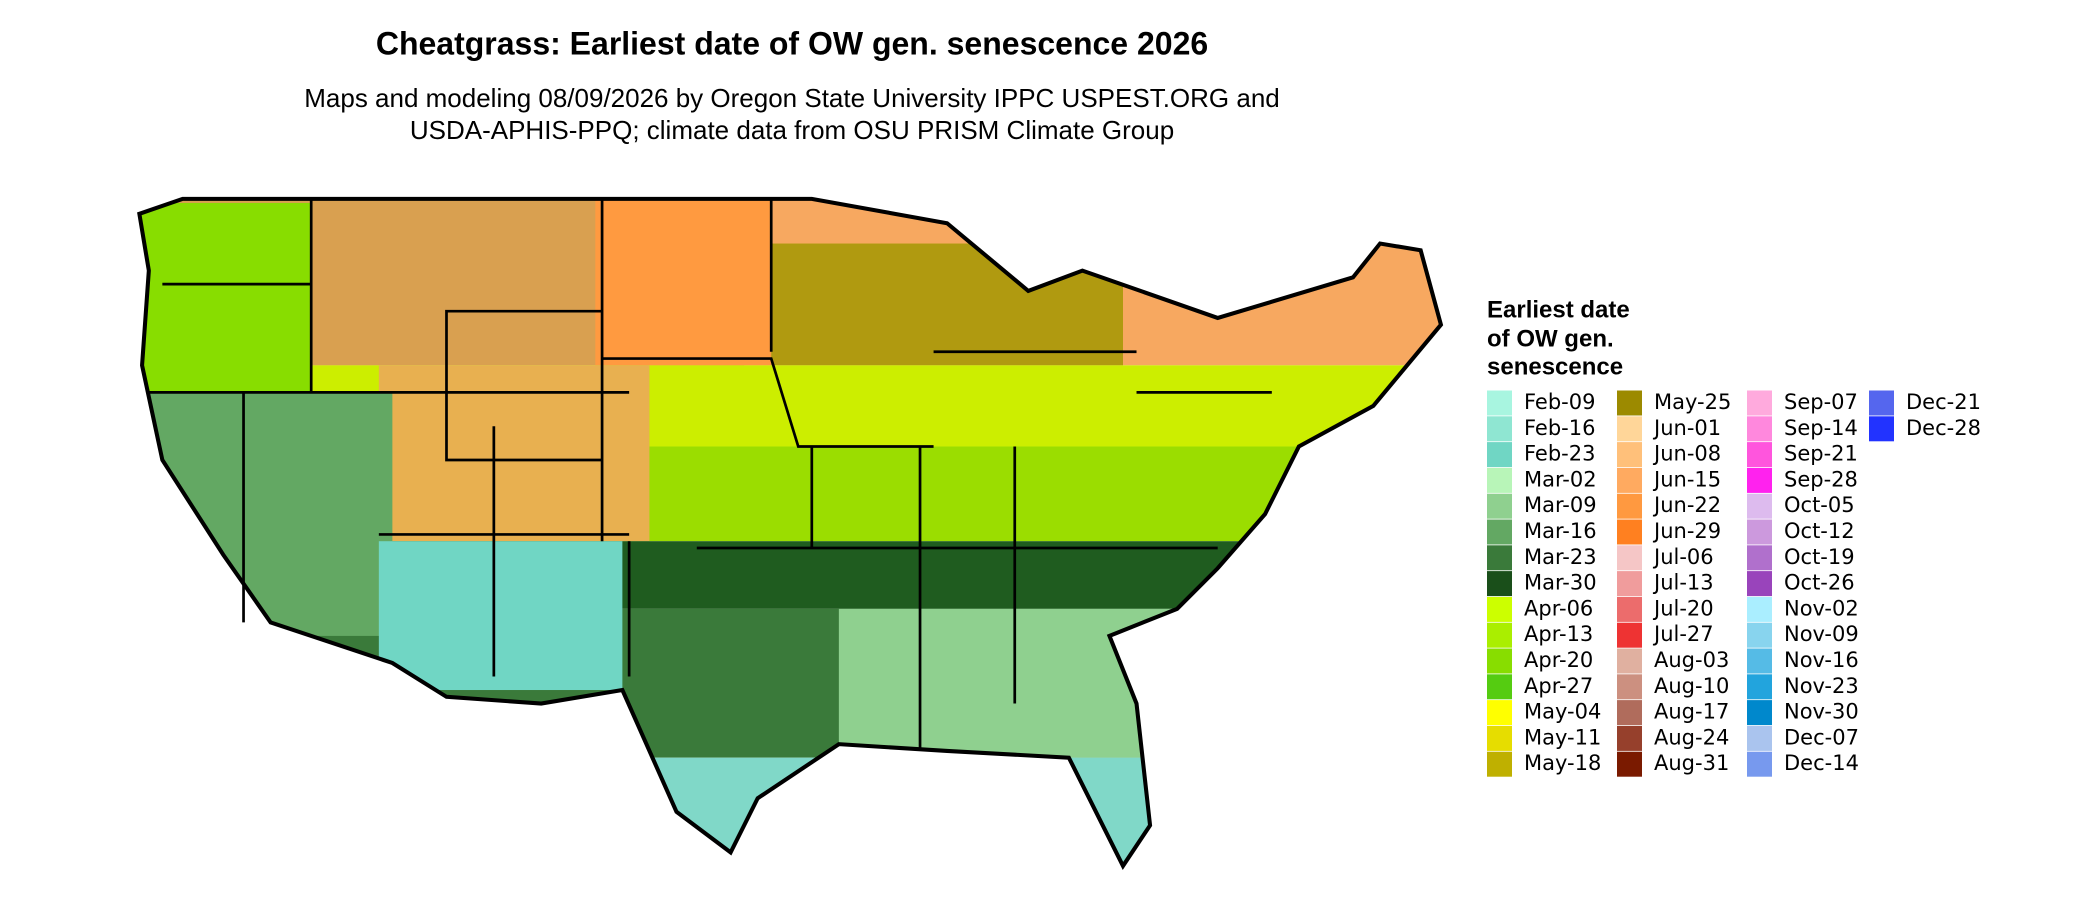 This screenshot has width=2100, height=897. Describe the element at coordinates (1821, 608) in the screenshot. I see `legend-label: Nov-02` at that location.